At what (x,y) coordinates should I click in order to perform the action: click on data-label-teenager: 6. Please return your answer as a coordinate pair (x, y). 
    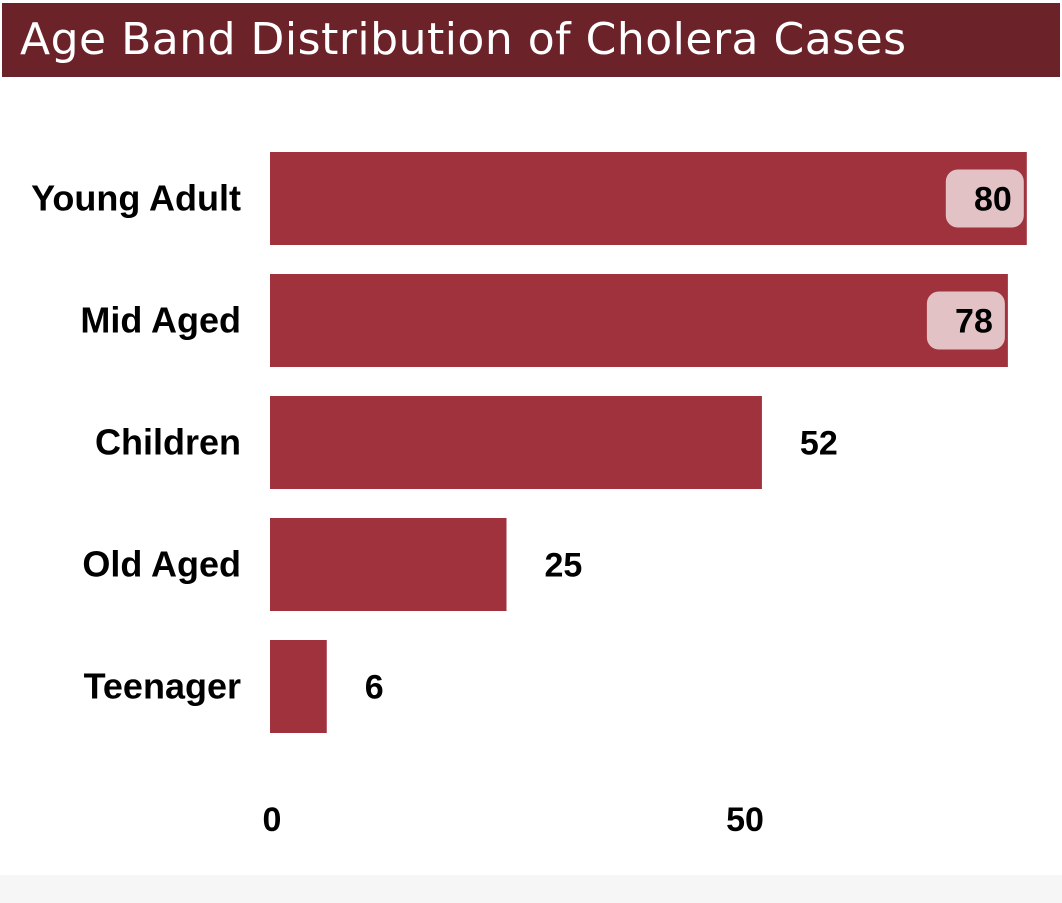
    Looking at the image, I should click on (374, 688).